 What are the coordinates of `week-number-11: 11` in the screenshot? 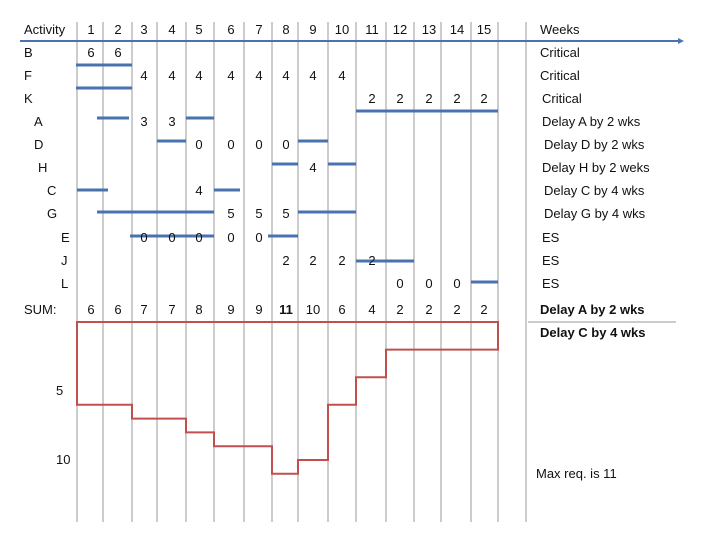 It's located at (372, 29).